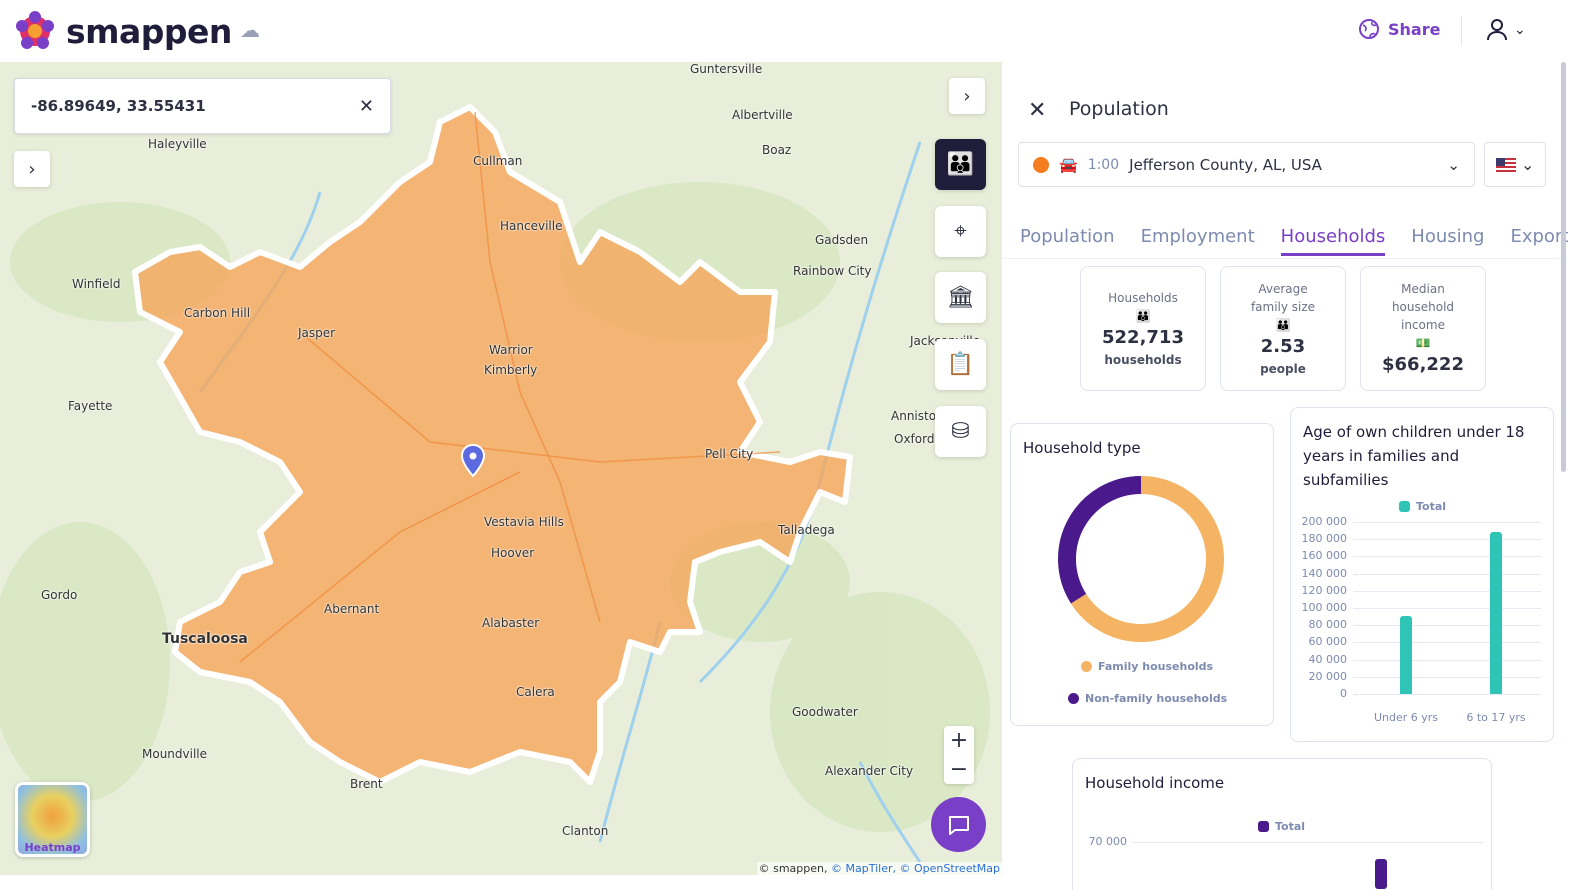 The image size is (1595, 890). What do you see at coordinates (513, 553) in the screenshot?
I see `map-label: Hoover` at bounding box center [513, 553].